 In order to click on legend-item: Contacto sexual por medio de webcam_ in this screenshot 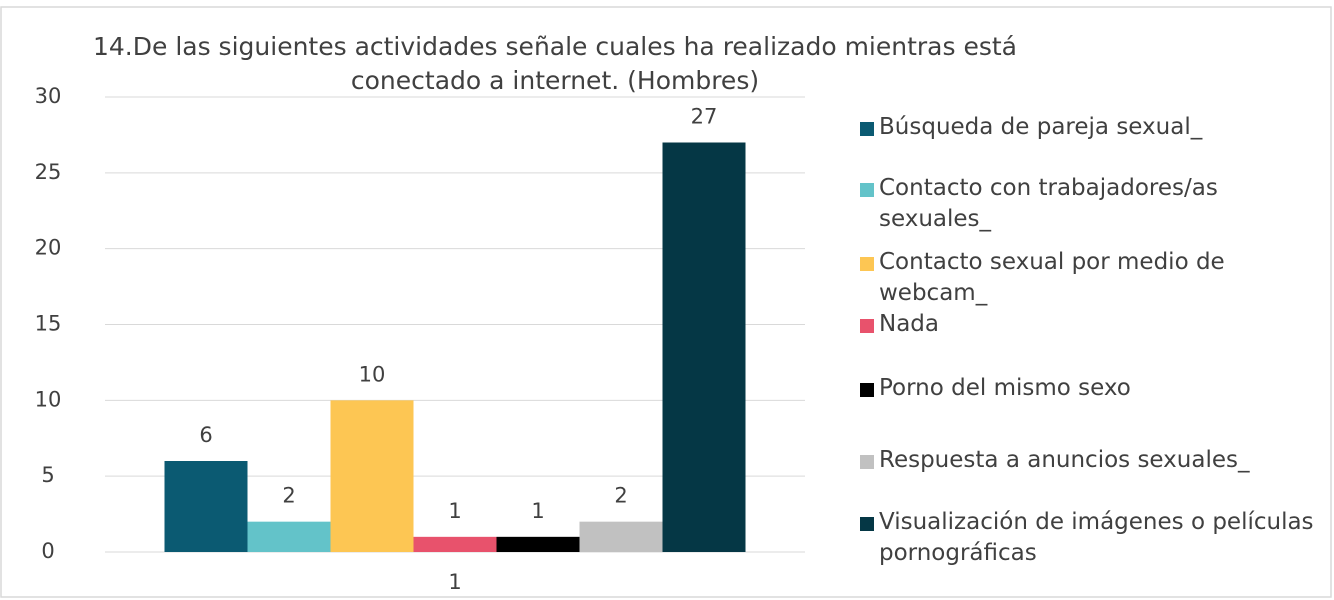, I will do `click(1090, 278)`.